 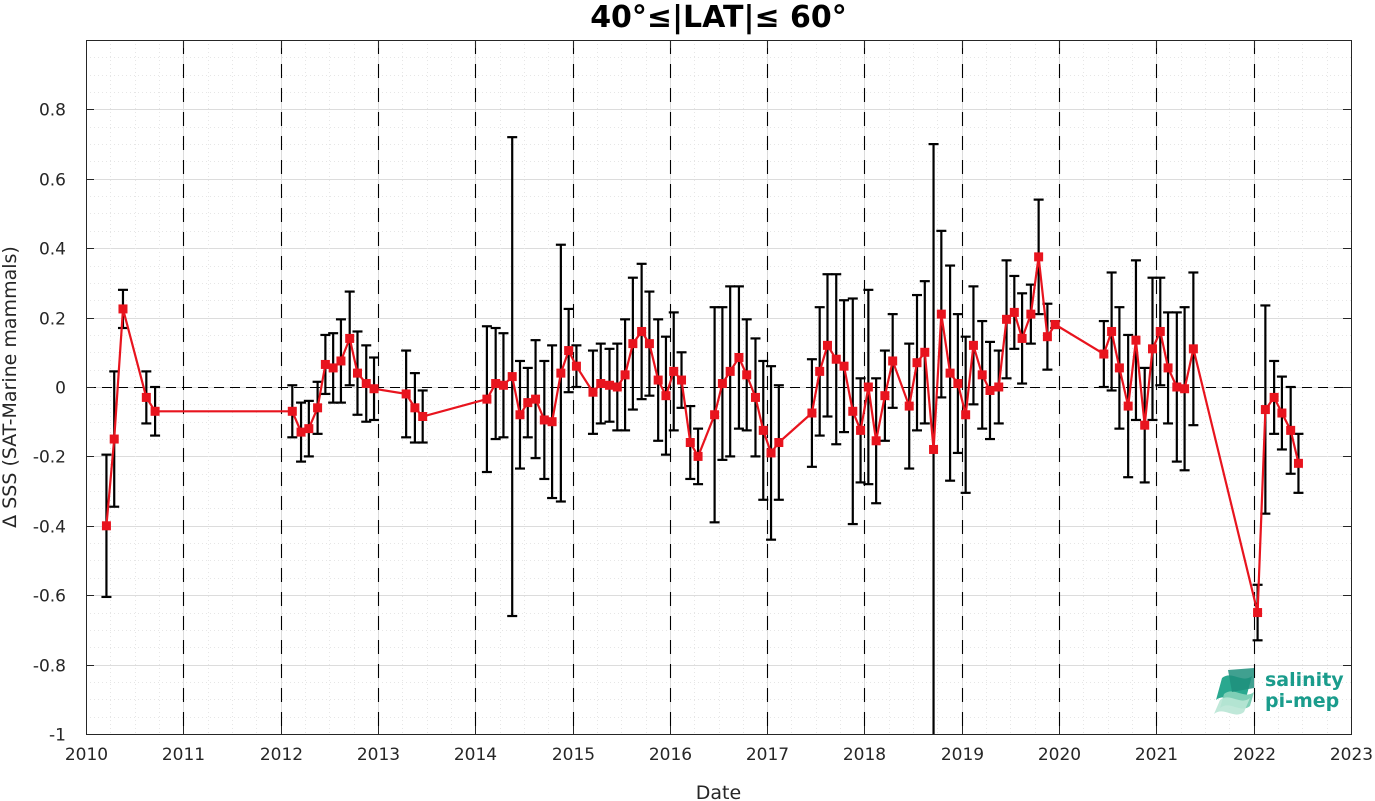 I want to click on x-tick-label: 2020, so click(x=1059, y=755).